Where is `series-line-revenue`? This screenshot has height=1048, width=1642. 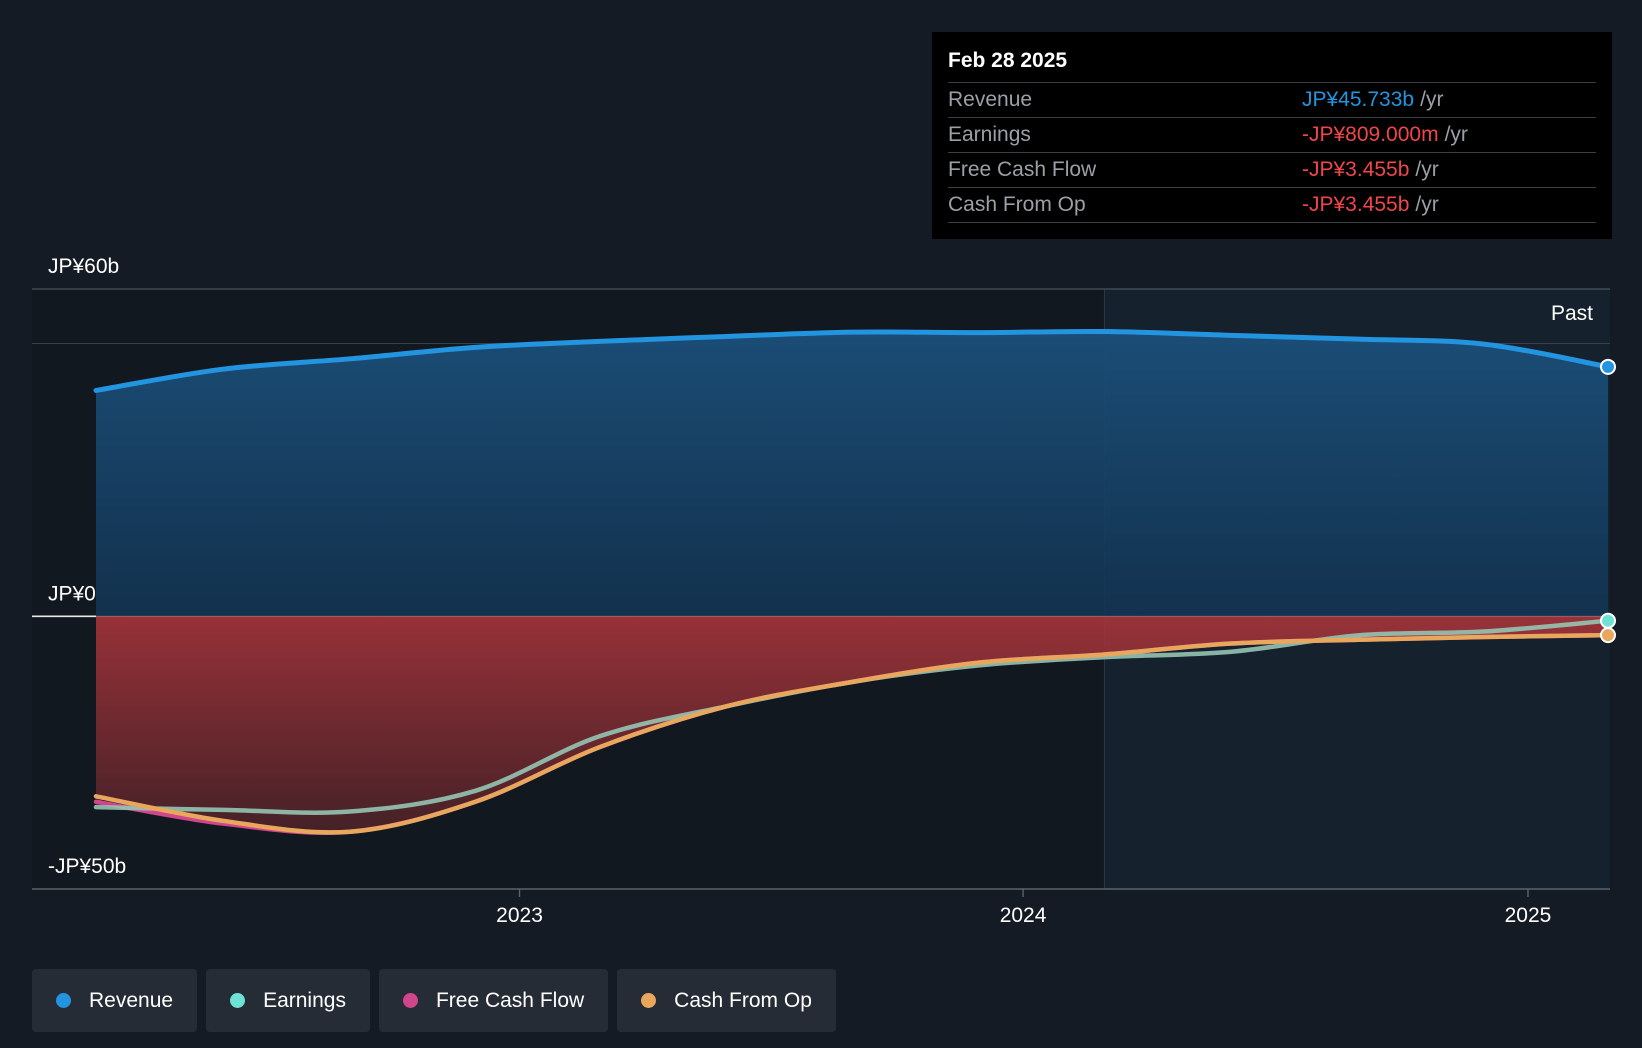
series-line-revenue is located at coordinates (852, 360).